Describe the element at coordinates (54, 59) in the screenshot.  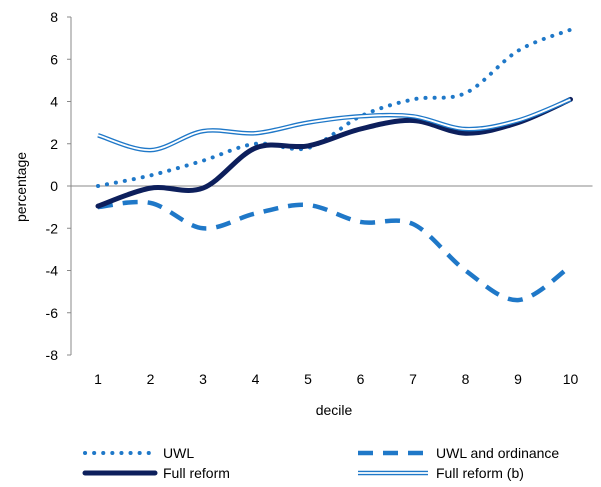
I see `y-tick-label: 6` at that location.